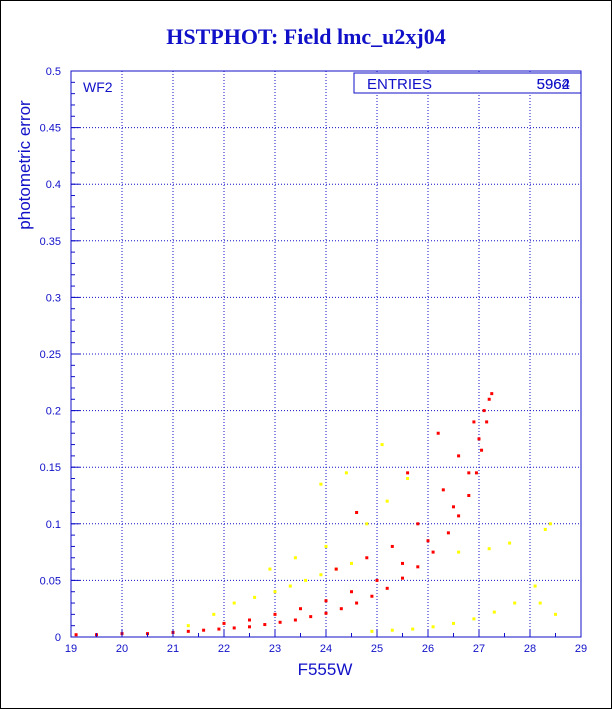  Describe the element at coordinates (50, 242) in the screenshot. I see `y-tick-label: 0.35` at that location.